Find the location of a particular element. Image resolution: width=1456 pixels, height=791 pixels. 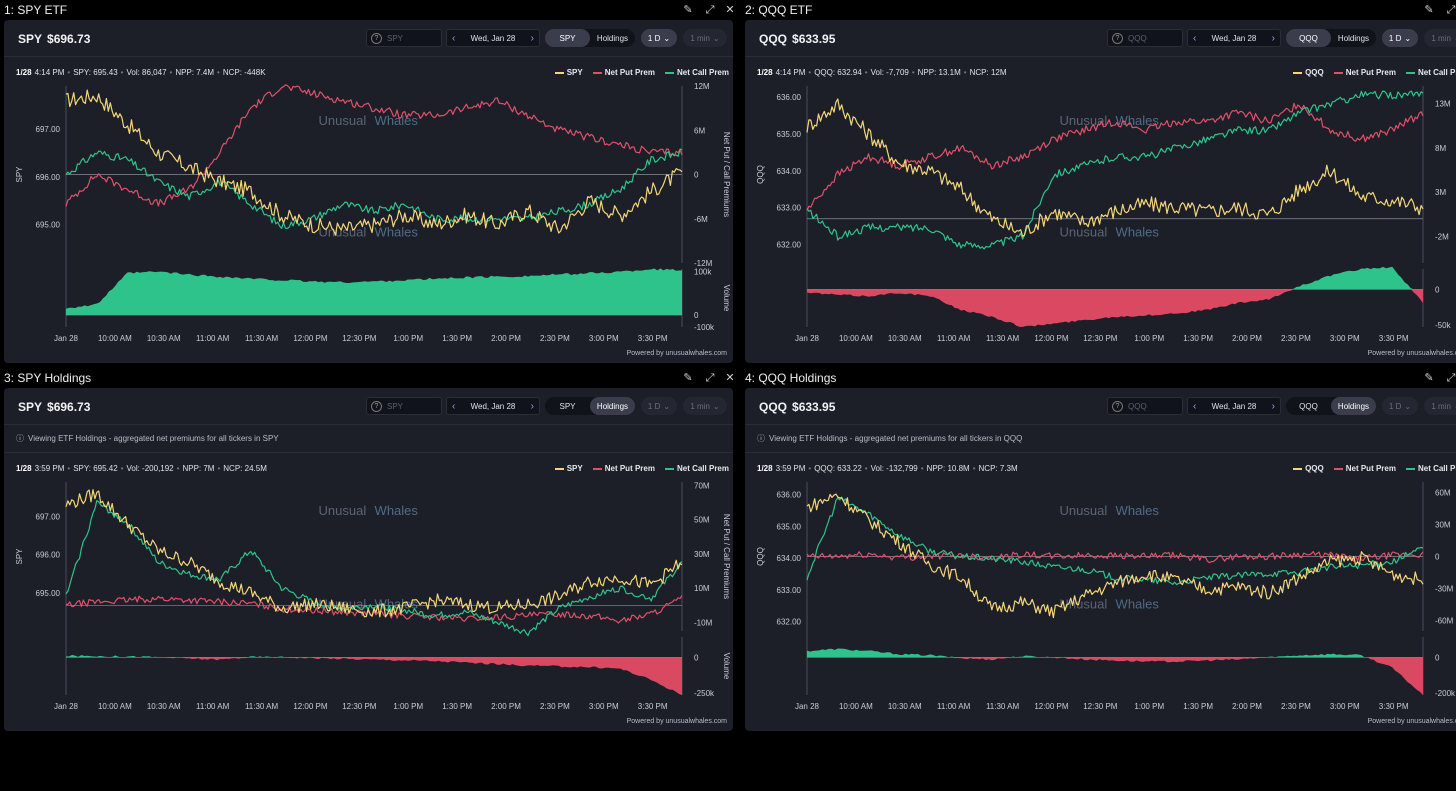

watermark-text: Whales is located at coordinates (397, 510).